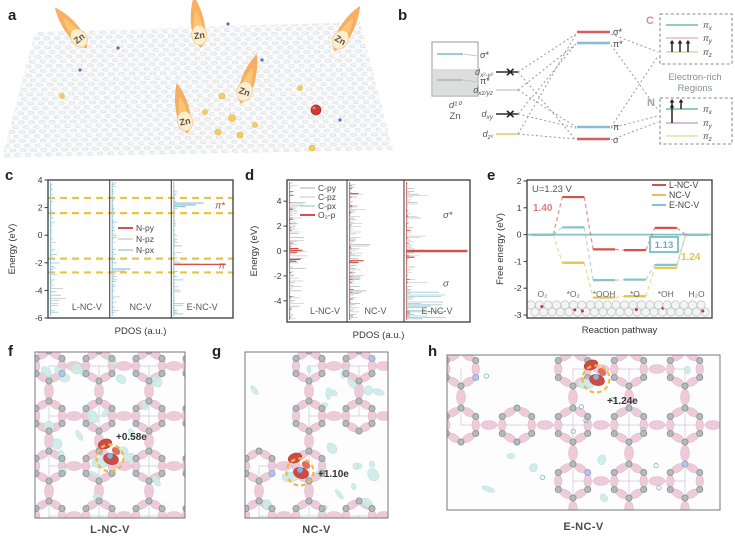  I want to click on y-tick-label: -6, so click(39, 318).